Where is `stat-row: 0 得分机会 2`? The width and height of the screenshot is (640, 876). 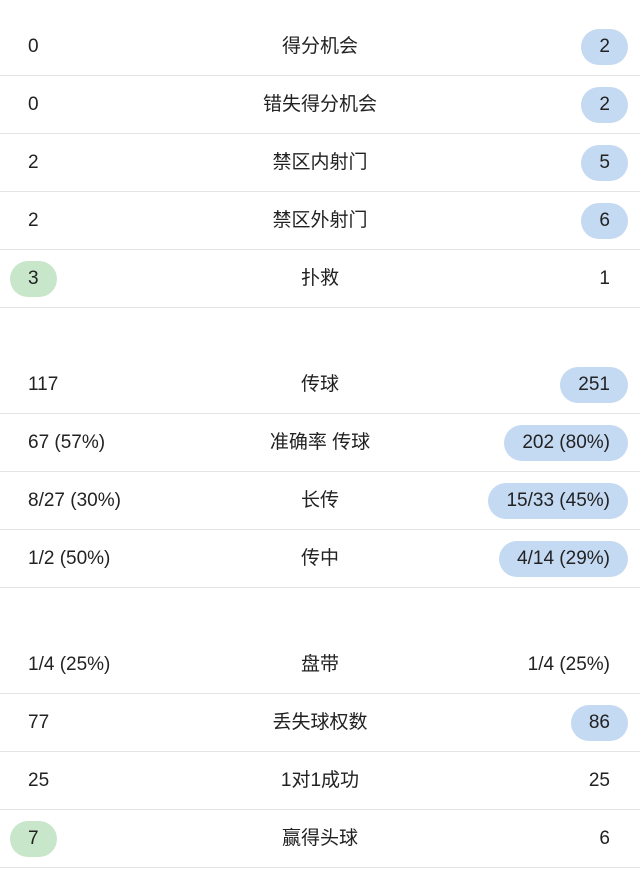
stat-row: 0 得分机会 2 is located at coordinates (320, 47).